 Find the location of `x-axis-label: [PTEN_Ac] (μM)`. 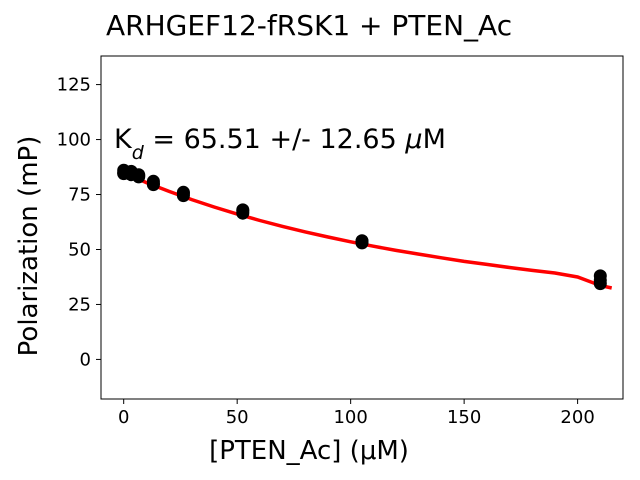

x-axis-label: [PTEN_Ac] (μM) is located at coordinates (309, 451).